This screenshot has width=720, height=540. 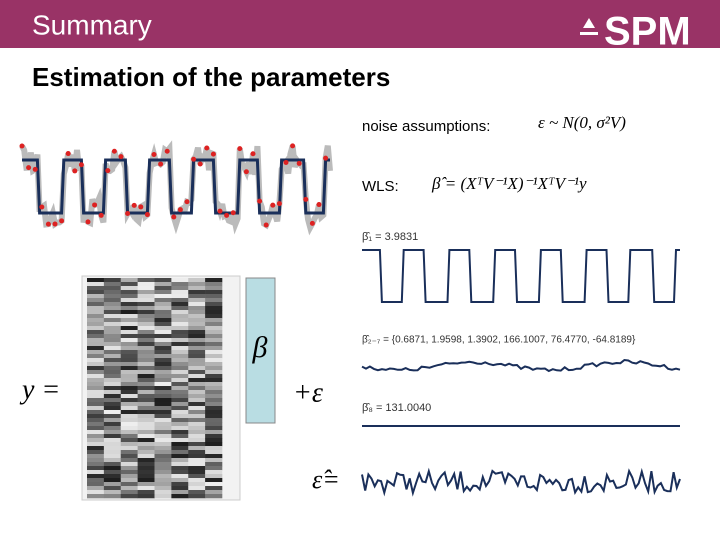 I want to click on beta-symbol: β, so click(x=260, y=347).